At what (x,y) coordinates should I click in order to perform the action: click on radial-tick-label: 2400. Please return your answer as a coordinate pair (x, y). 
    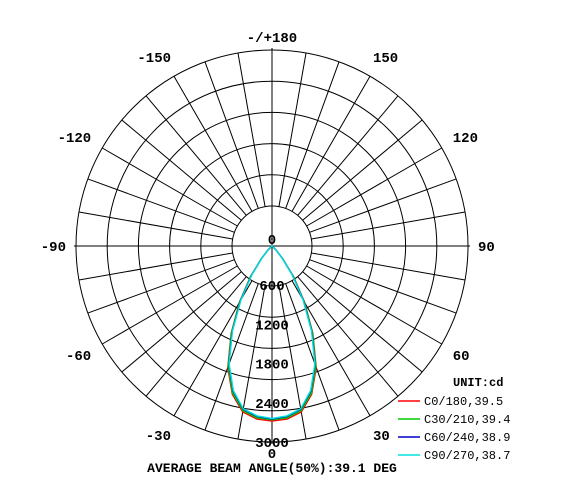
    Looking at the image, I should click on (272, 405).